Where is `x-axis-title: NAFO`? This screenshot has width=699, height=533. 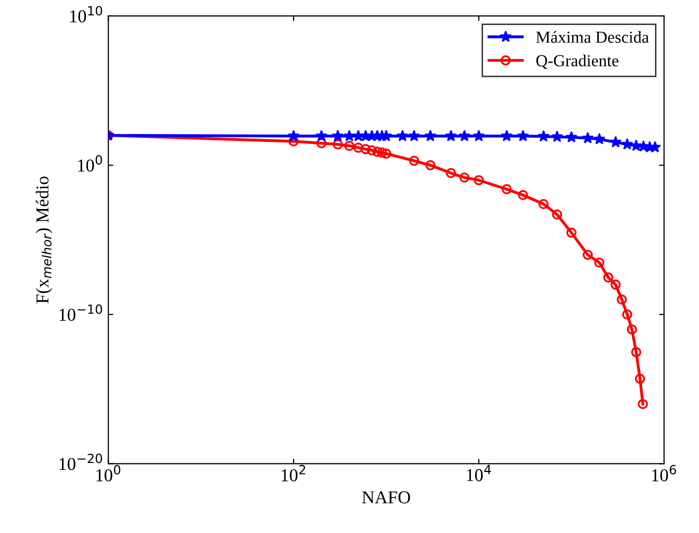 x-axis-title: NAFO is located at coordinates (386, 497).